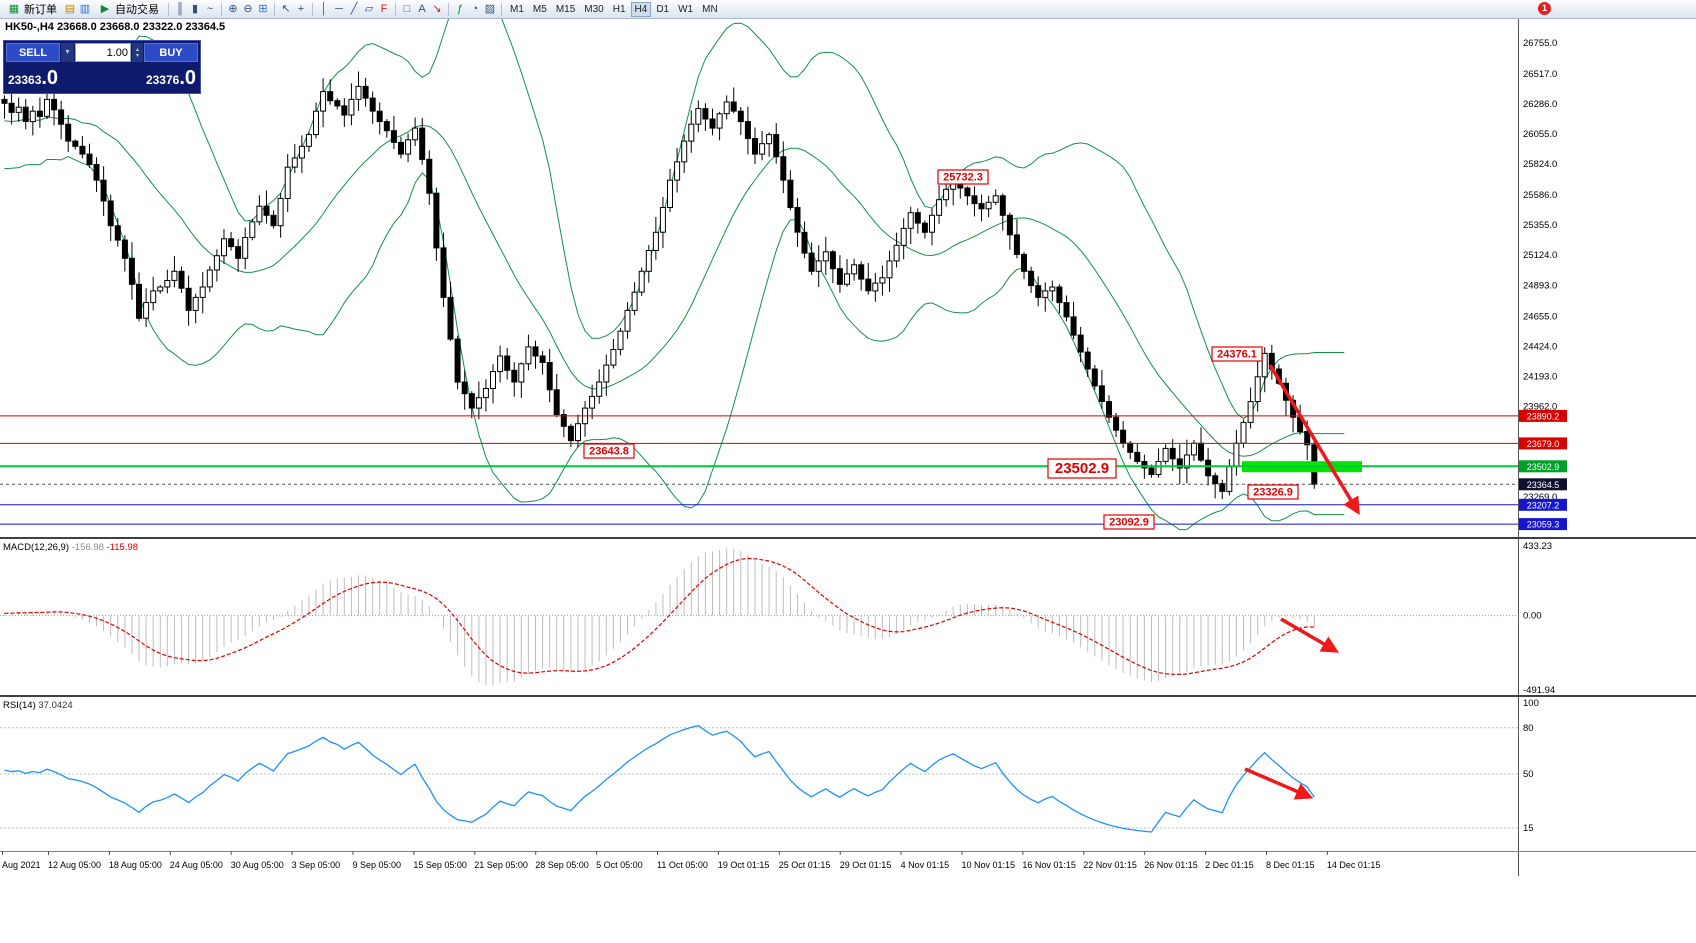  I want to click on volume-up-icon: ▴, so click(137, 49).